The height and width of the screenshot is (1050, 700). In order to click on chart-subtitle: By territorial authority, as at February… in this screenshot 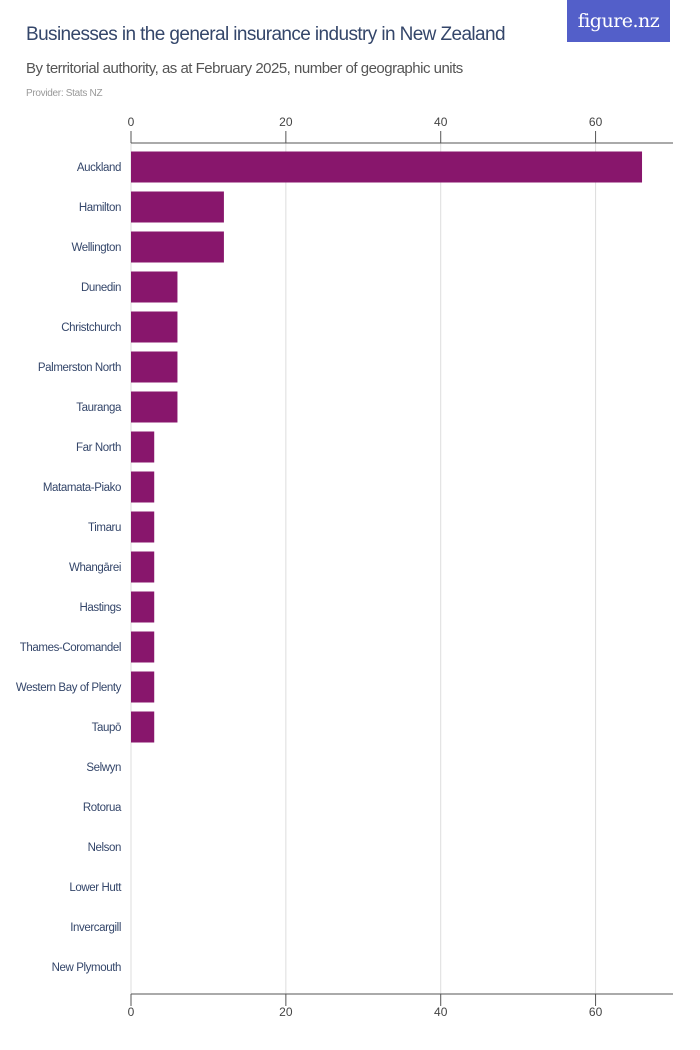, I will do `click(244, 68)`.